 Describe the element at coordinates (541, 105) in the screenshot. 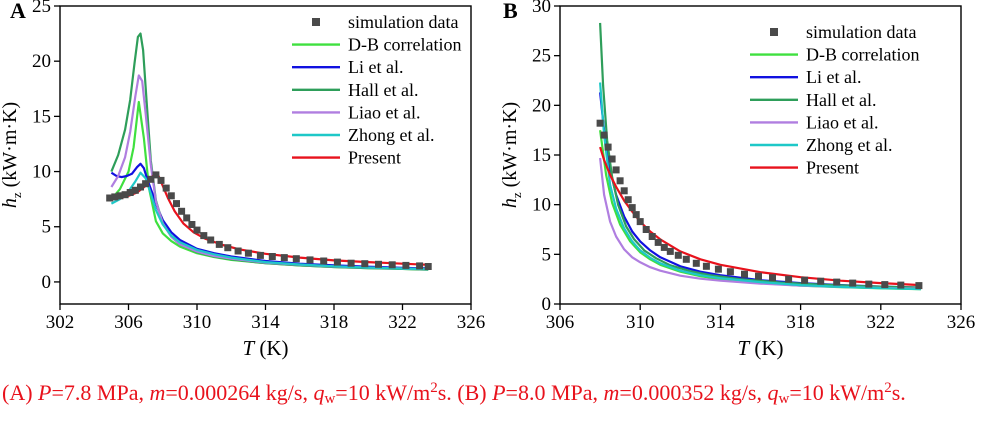

I see `y-tick-label-b: 20` at that location.